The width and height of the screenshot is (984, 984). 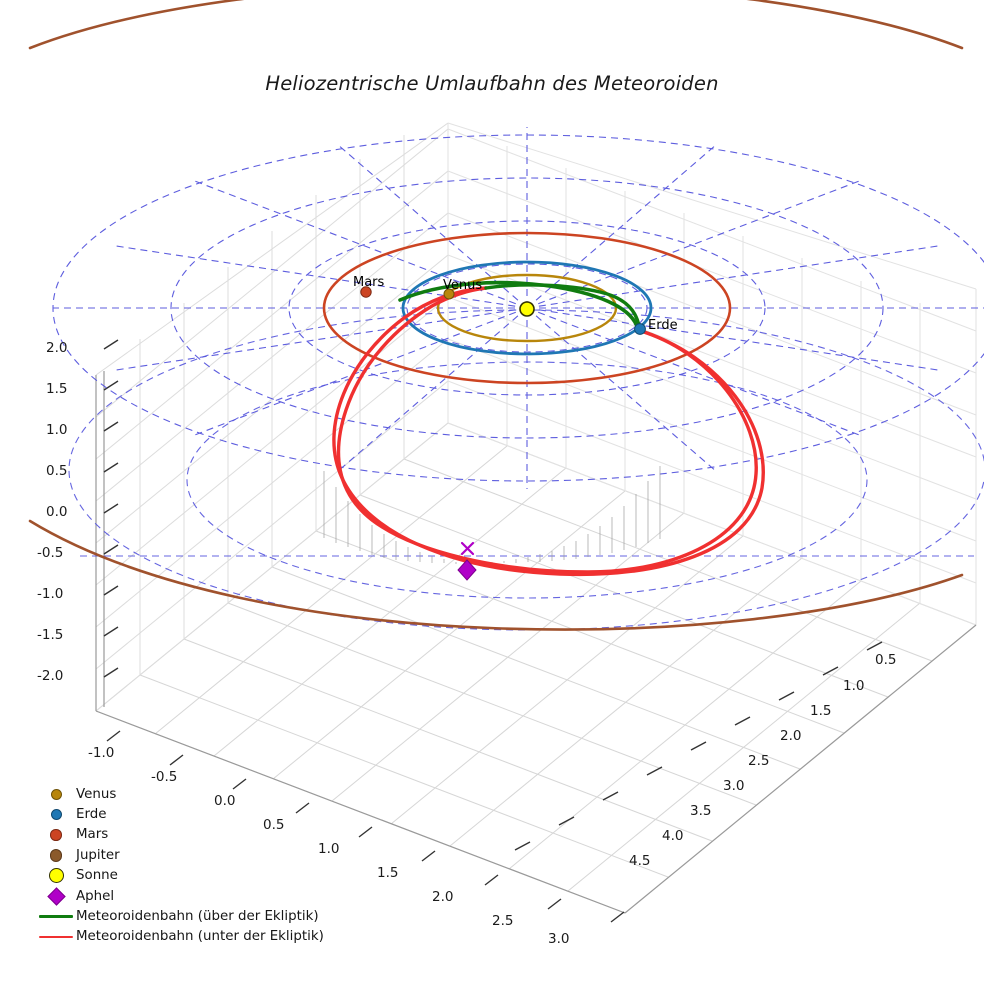 I want to click on y-tick-label: 2.5, so click(x=759, y=761).